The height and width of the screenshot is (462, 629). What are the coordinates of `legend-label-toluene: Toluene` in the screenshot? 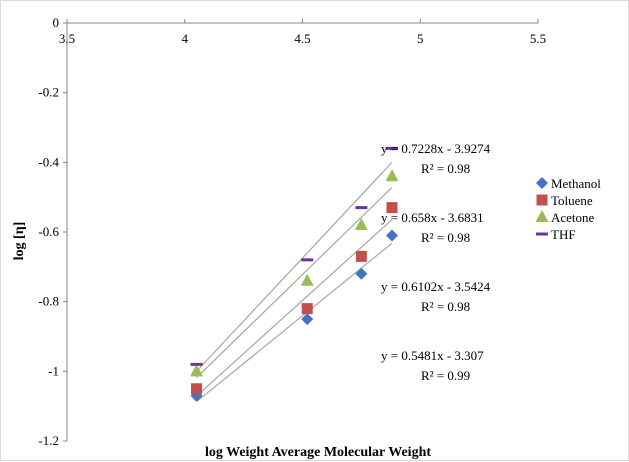 It's located at (572, 200).